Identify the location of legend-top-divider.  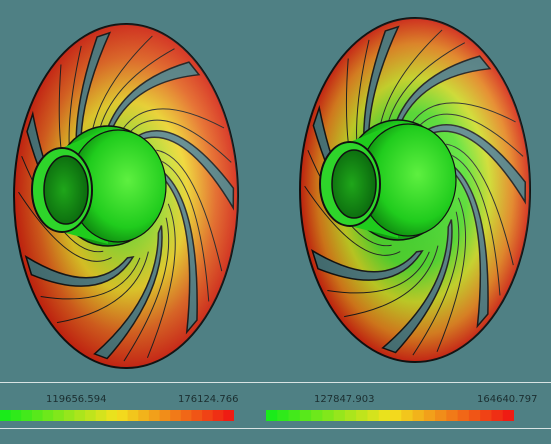
(275, 382).